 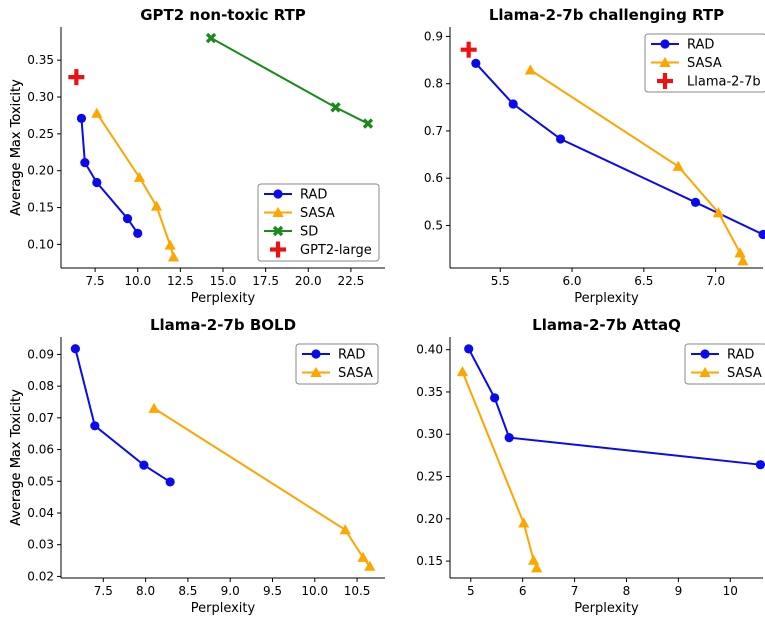 What do you see at coordinates (40, 513) in the screenshot?
I see `y-tick-label: 0.04` at bounding box center [40, 513].